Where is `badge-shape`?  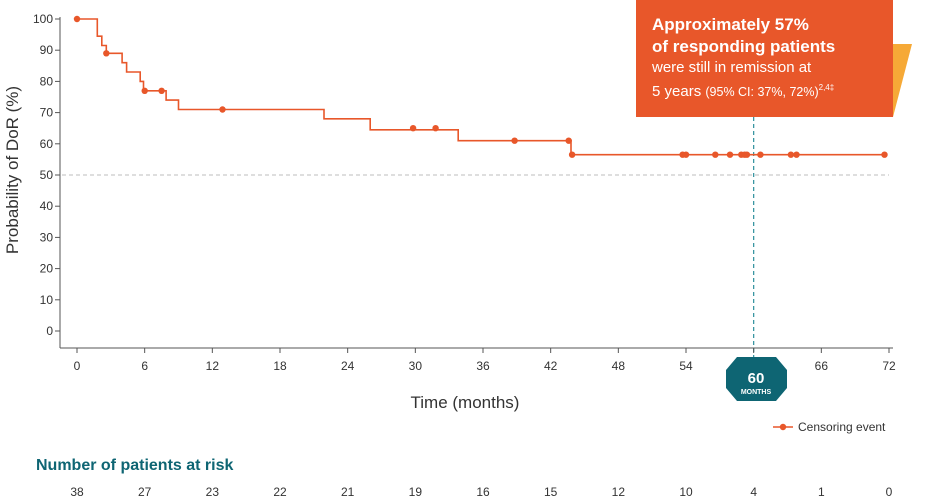
badge-shape is located at coordinates (756, 379).